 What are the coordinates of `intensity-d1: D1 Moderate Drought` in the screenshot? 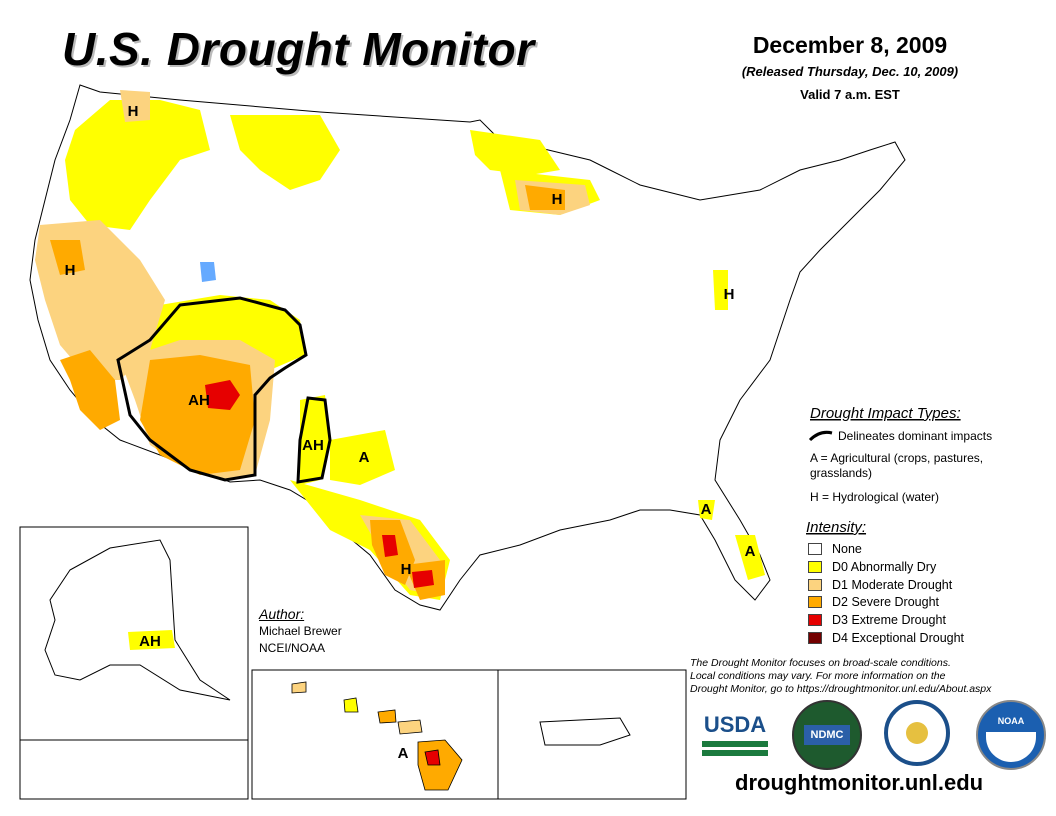 It's located at (880, 585).